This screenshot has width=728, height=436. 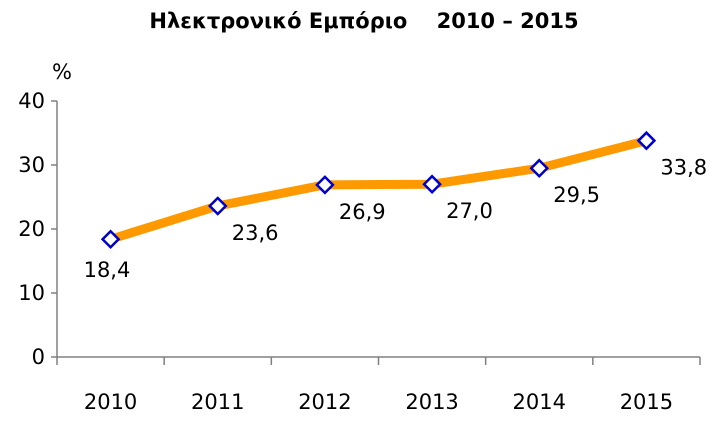 I want to click on y-unit-label: %, so click(x=62, y=72).